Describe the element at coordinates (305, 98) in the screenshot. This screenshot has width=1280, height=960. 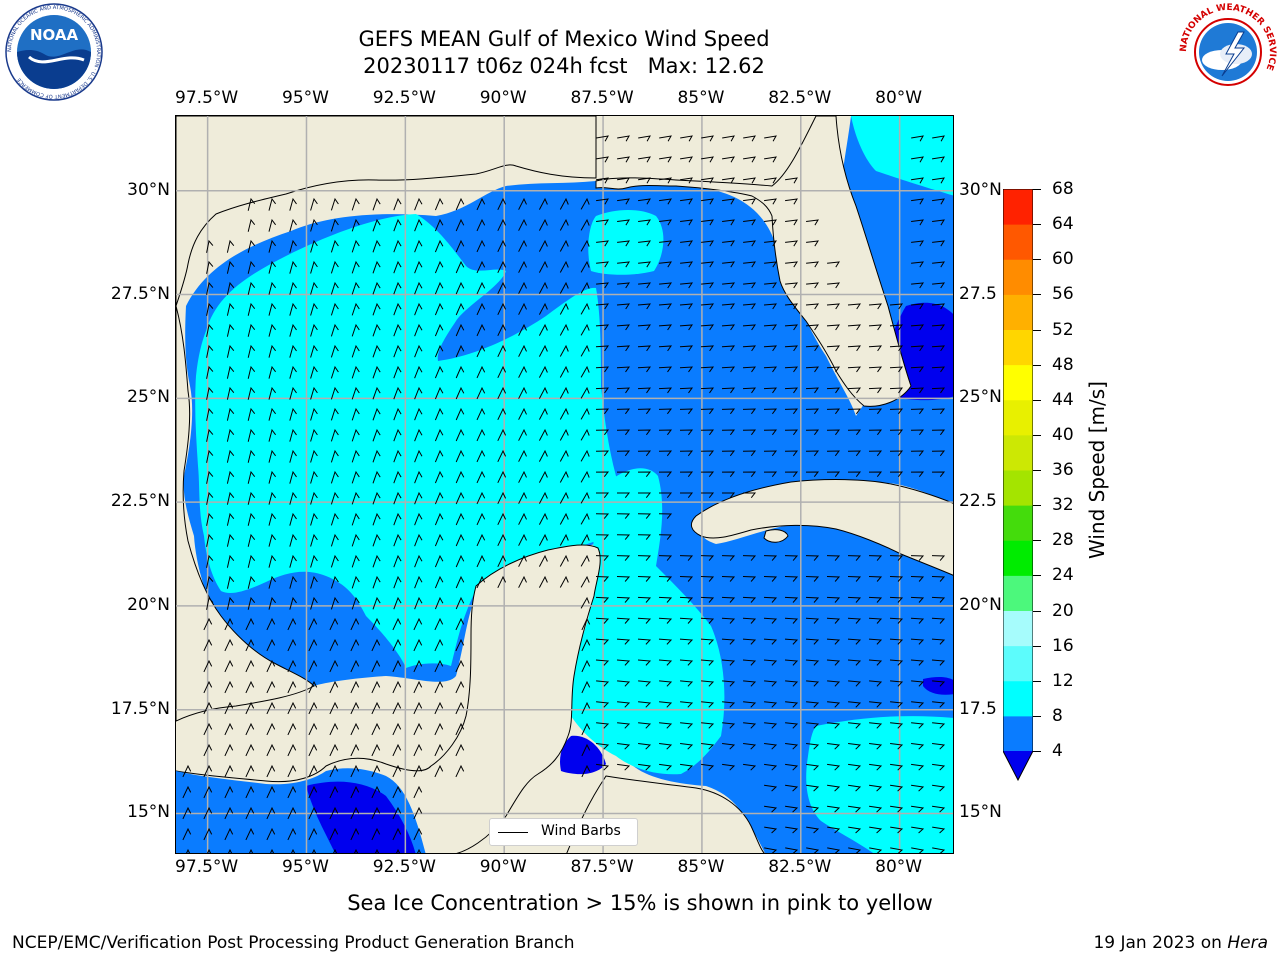
I see `longitude-label: 95°W` at that location.